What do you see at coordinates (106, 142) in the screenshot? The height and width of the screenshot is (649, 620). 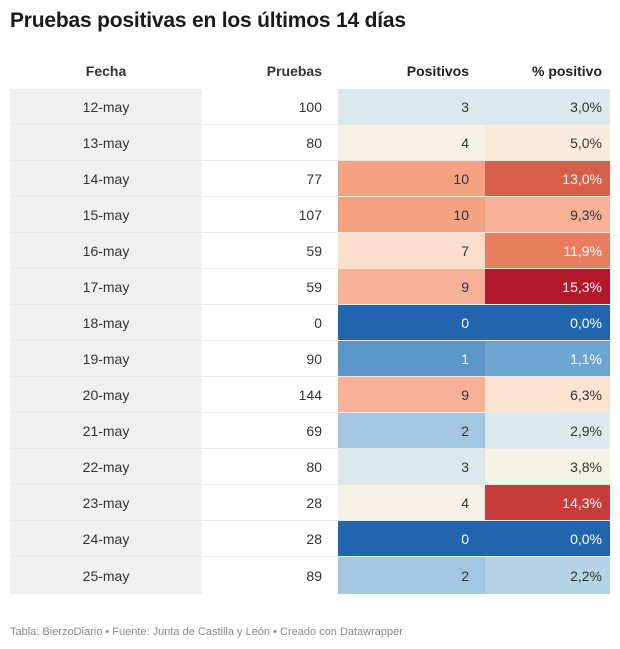 I see `cell-fecha: 13-may` at bounding box center [106, 142].